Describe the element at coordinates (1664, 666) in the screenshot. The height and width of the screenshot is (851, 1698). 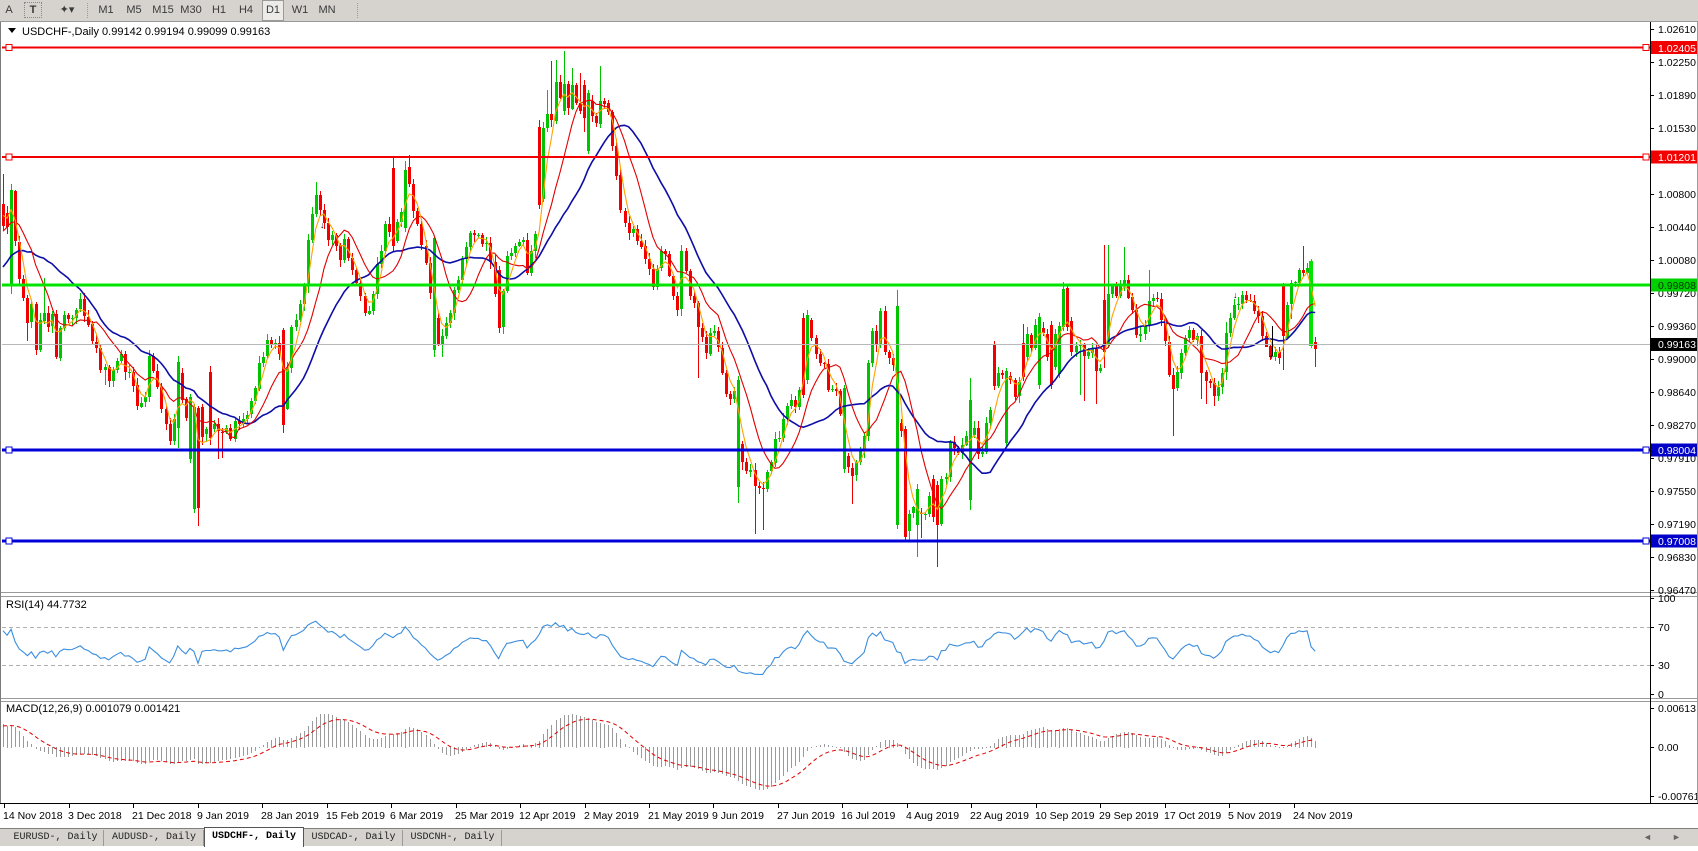
I see `svg-text: 30` at that location.